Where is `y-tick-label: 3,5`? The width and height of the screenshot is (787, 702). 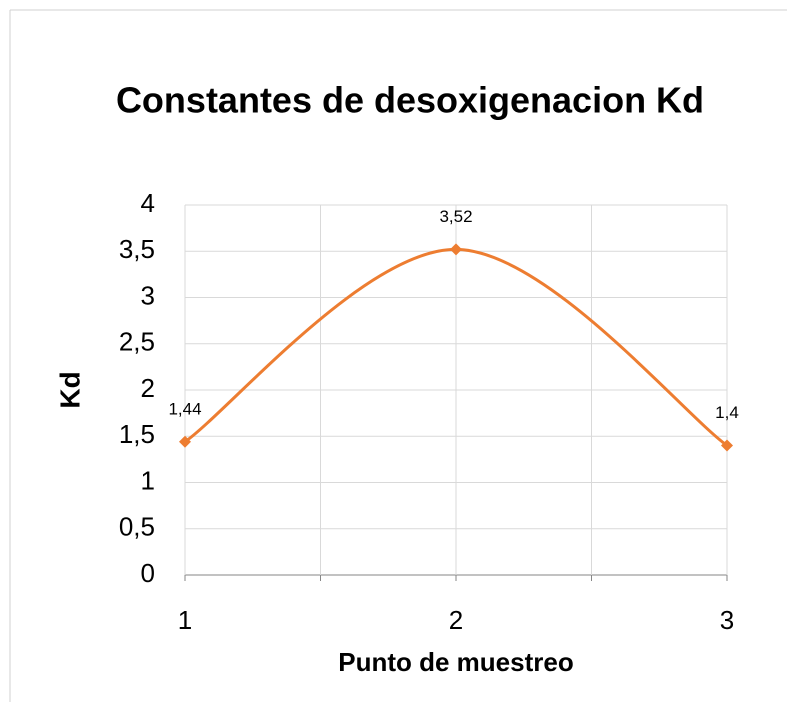 y-tick-label: 3,5 is located at coordinates (137, 249).